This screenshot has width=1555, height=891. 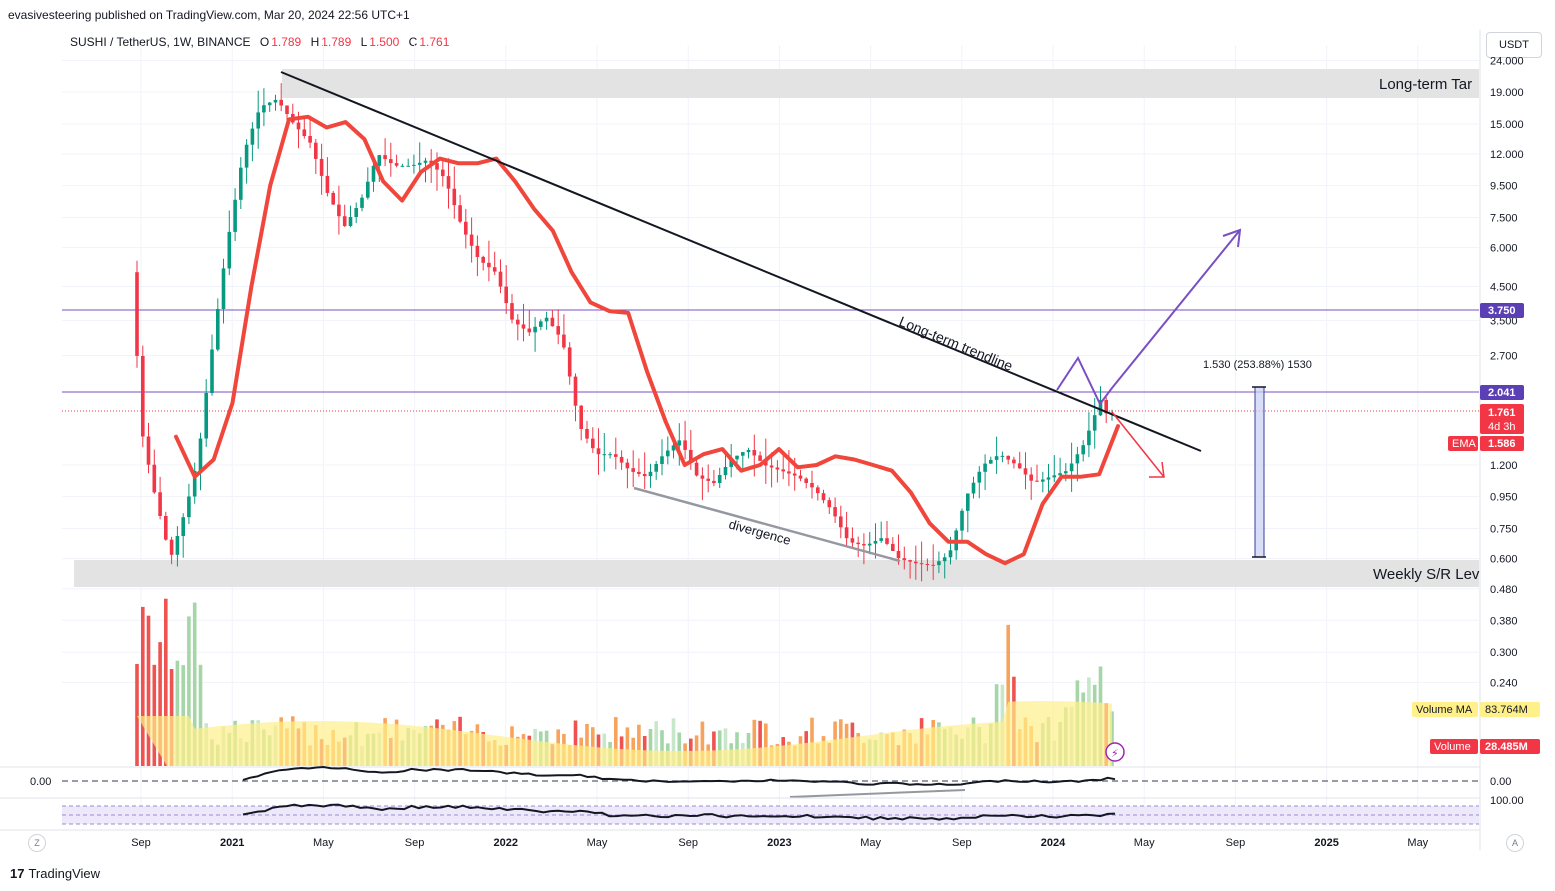 What do you see at coordinates (323, 843) in the screenshot?
I see `time-tick: May` at bounding box center [323, 843].